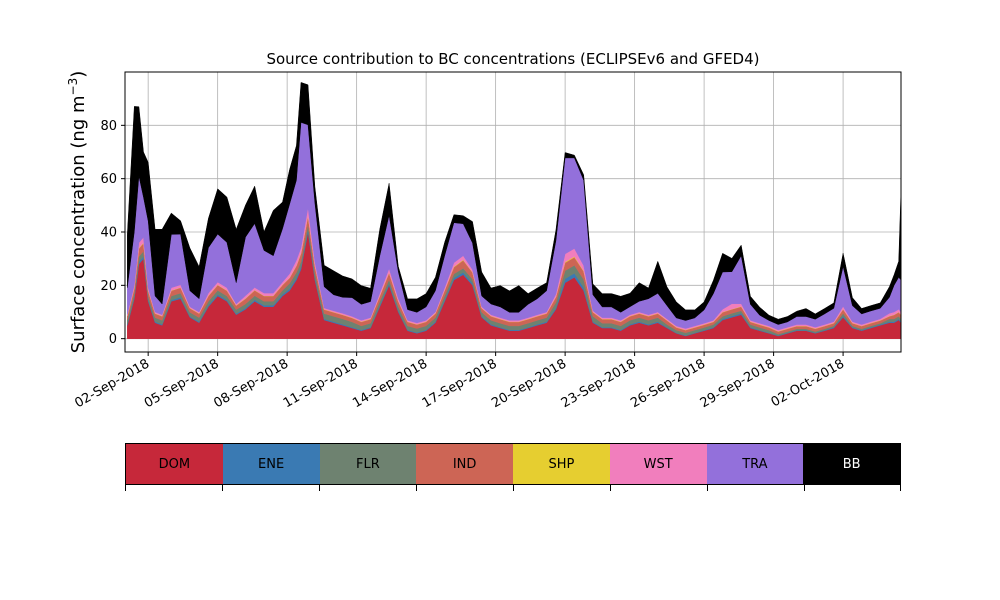 Image resolution: width=1000 pixels, height=600 pixels. Describe the element at coordinates (755, 464) in the screenshot. I see `legend-item-tra: TRA` at that location.